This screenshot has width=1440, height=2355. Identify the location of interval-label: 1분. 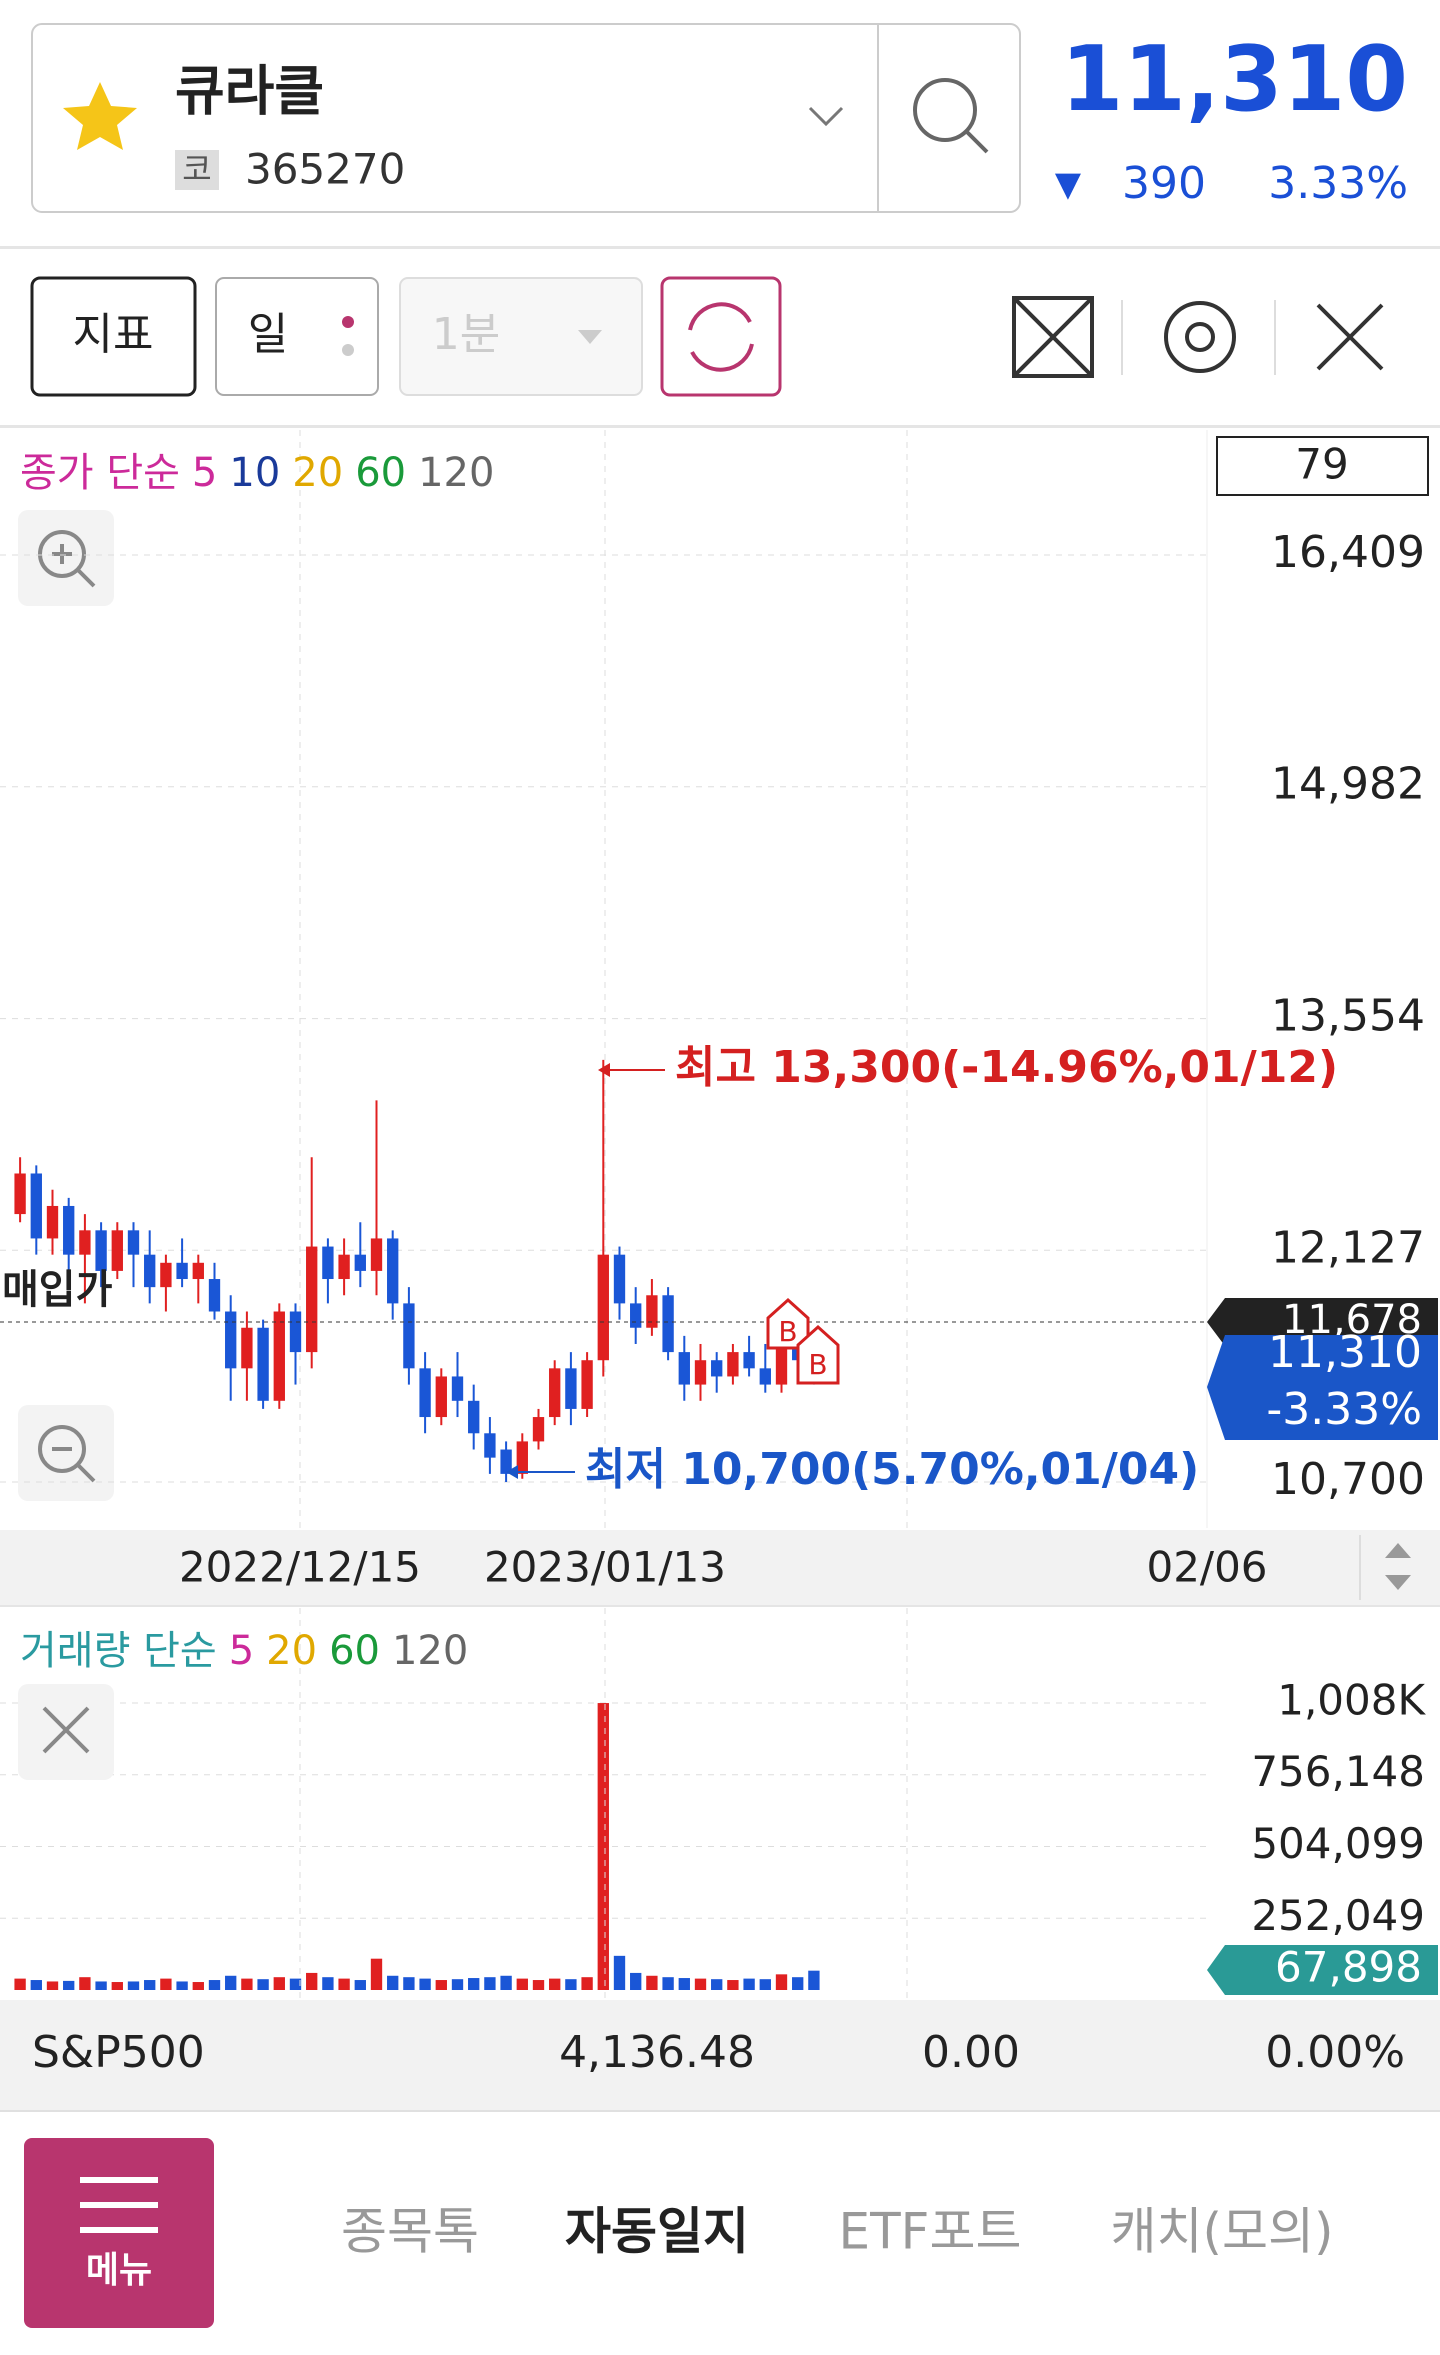
(466, 334).